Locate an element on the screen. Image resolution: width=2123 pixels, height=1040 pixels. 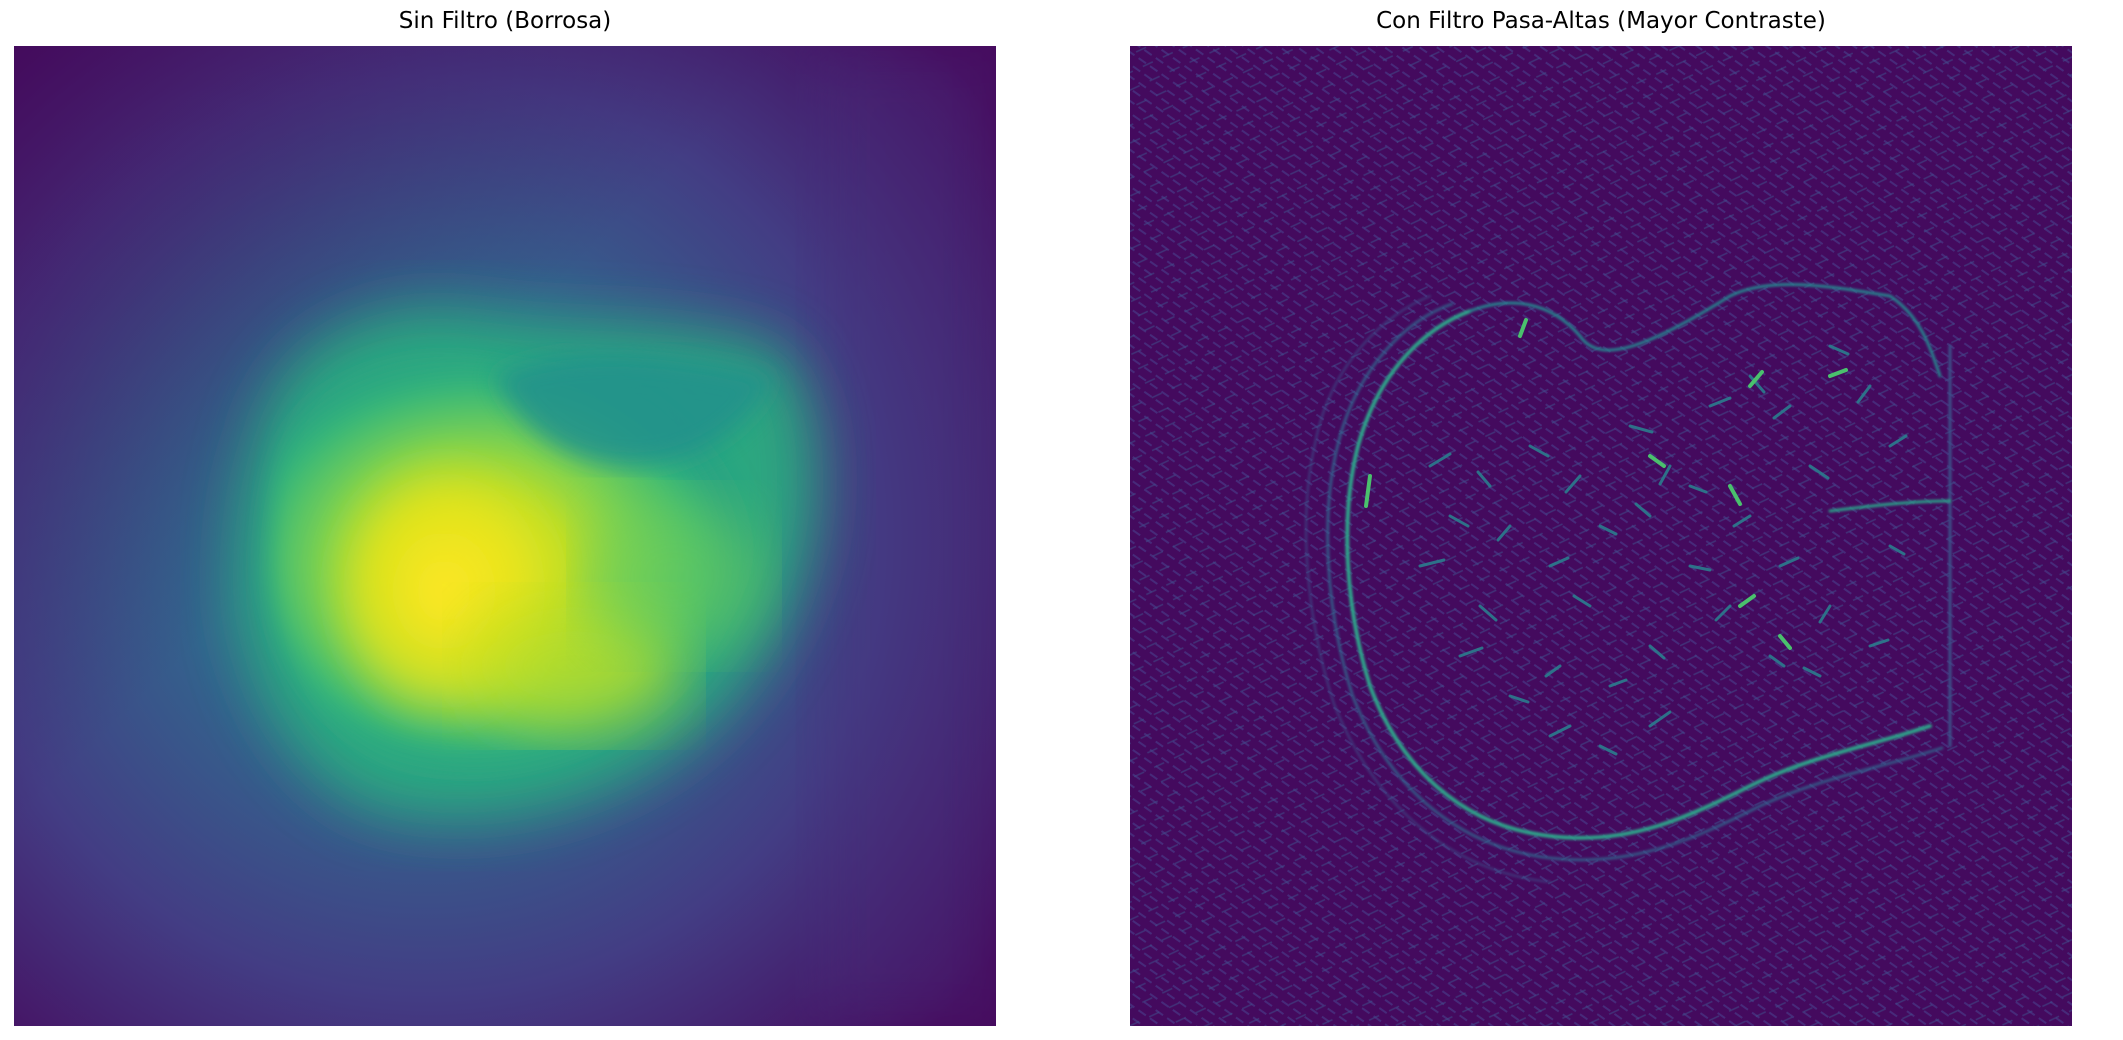
right-panel-title: Con Filtro Pasa-Altas (Mayor Contraste) is located at coordinates (1601, 21).